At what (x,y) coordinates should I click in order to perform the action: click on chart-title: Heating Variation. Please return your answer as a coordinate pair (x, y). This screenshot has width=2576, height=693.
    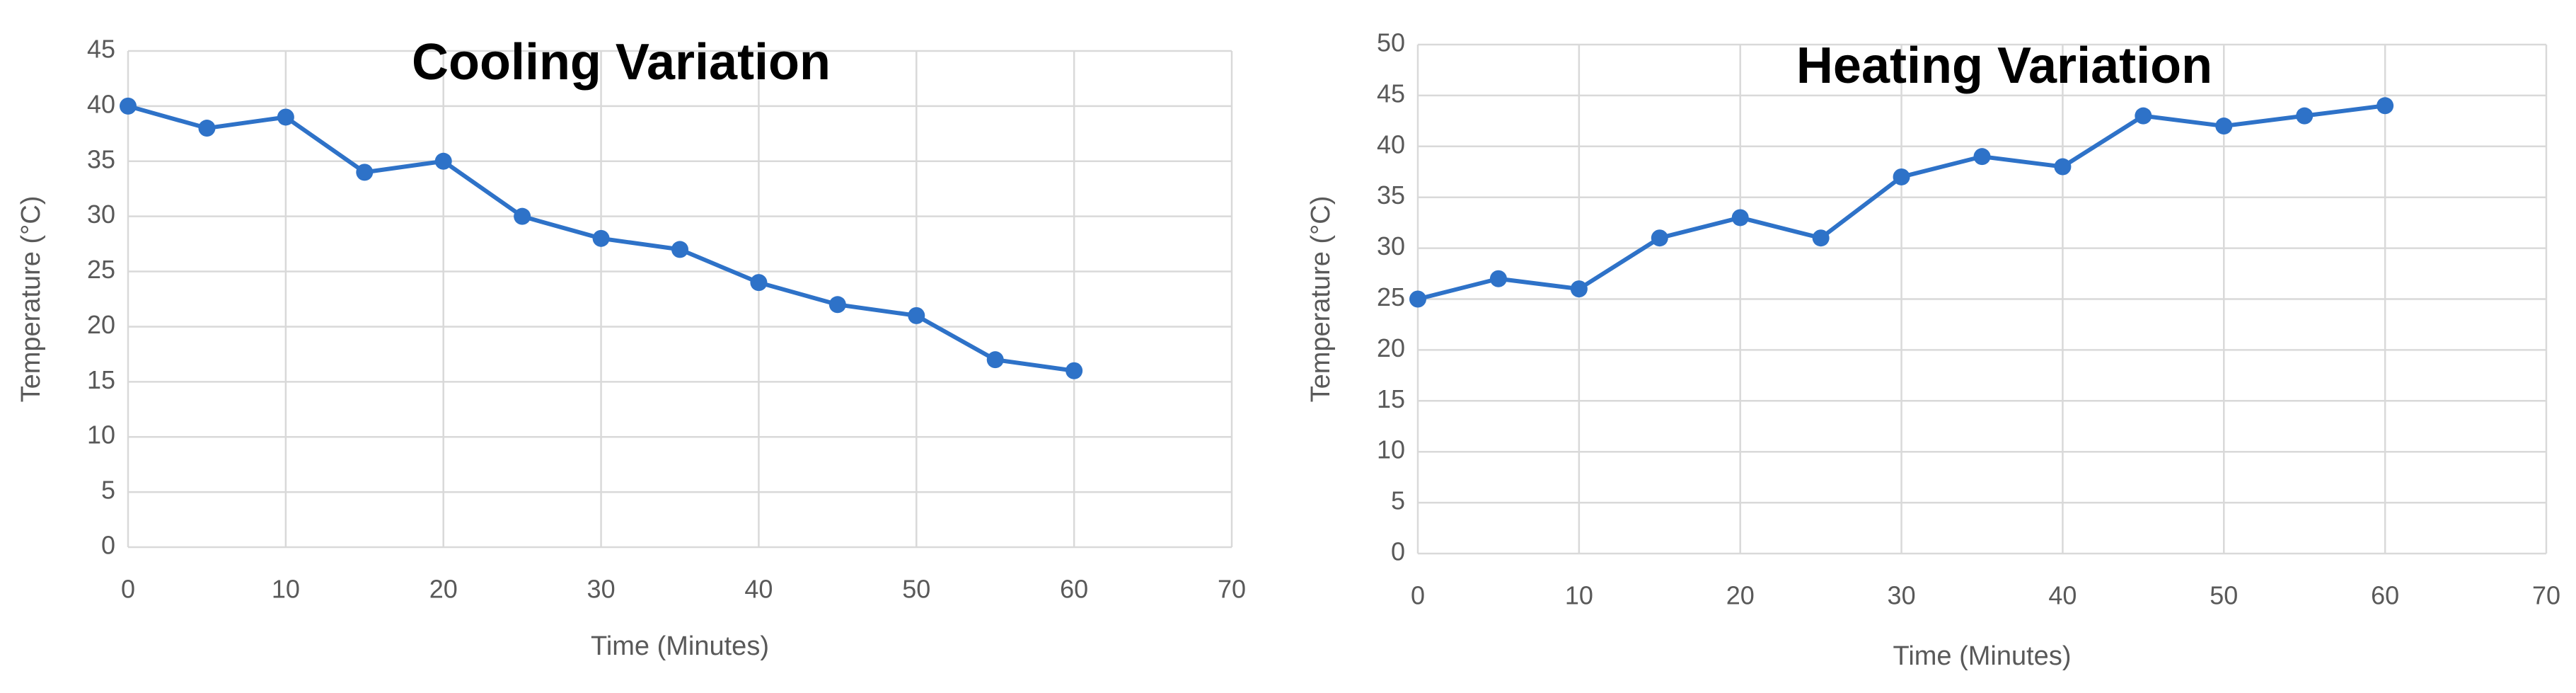
    Looking at the image, I should click on (2004, 66).